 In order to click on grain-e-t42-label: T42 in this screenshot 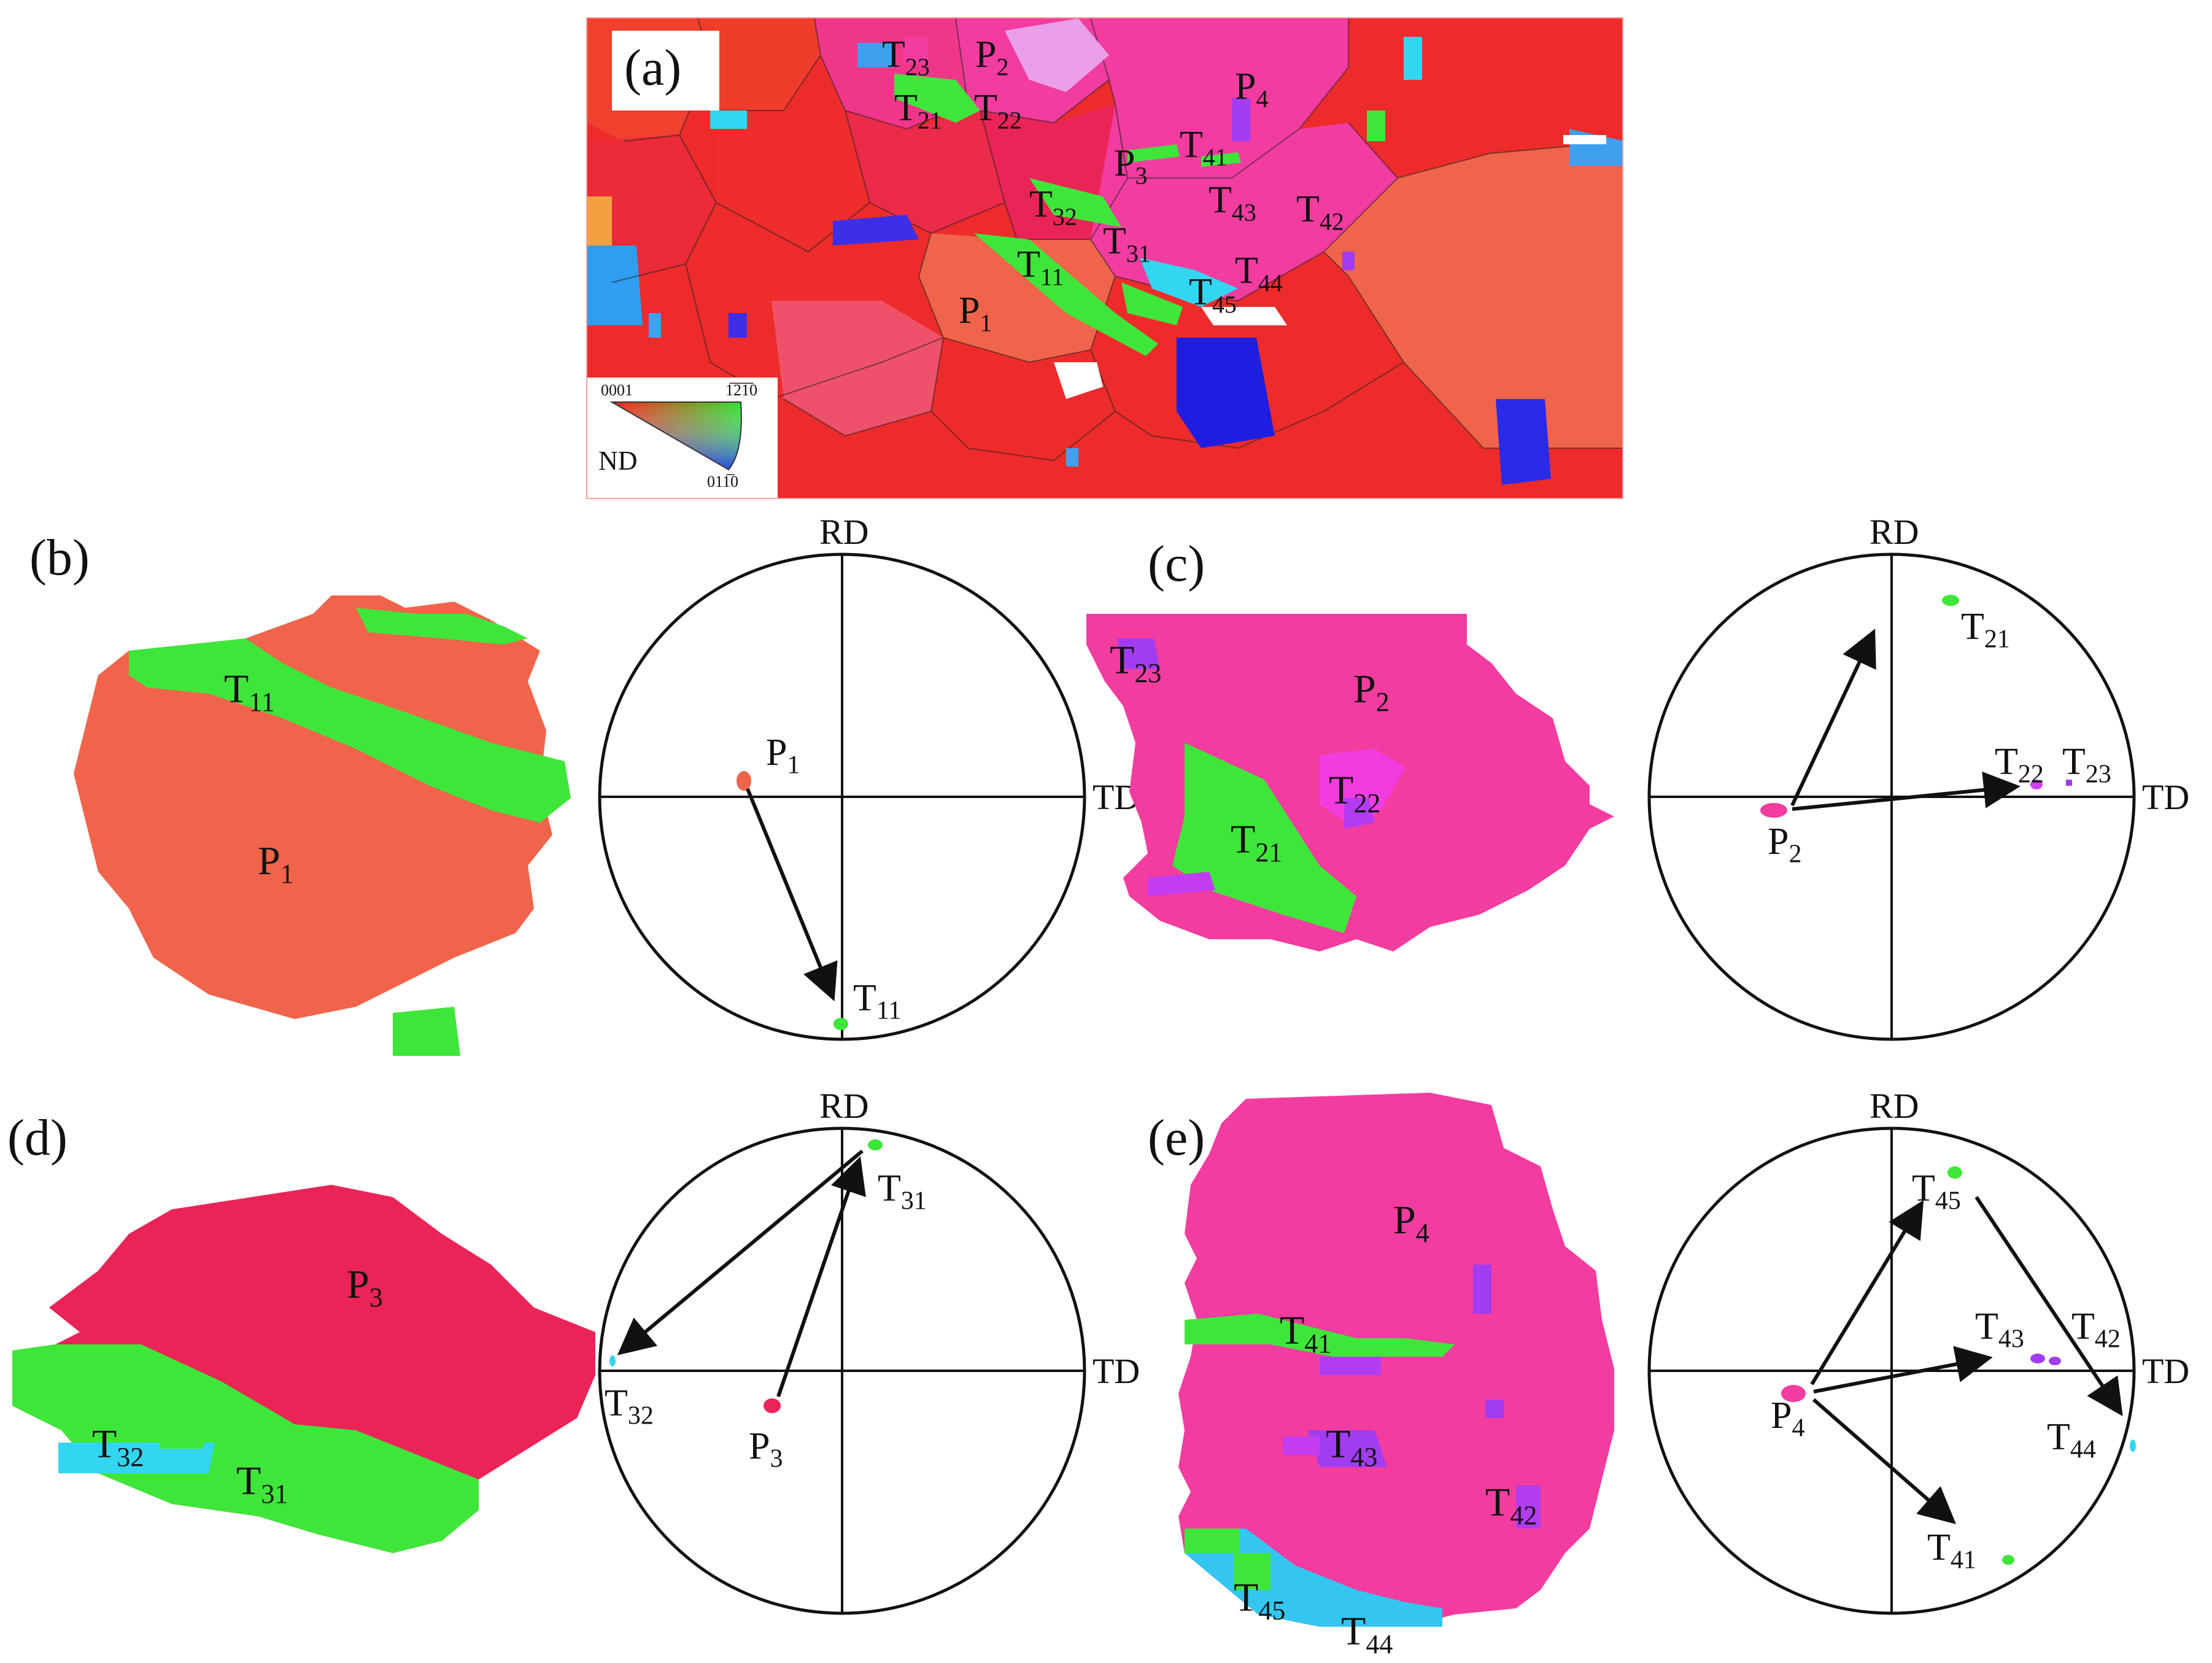, I will do `click(1511, 1505)`.